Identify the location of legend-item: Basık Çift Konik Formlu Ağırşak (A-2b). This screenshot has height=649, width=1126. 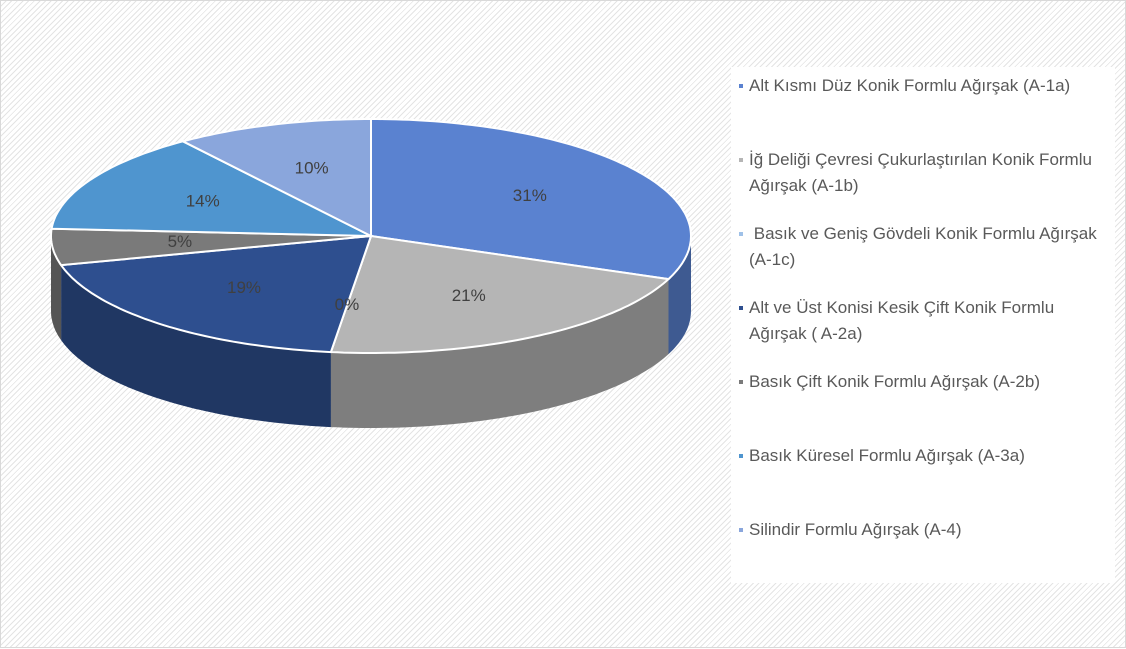
(924, 382).